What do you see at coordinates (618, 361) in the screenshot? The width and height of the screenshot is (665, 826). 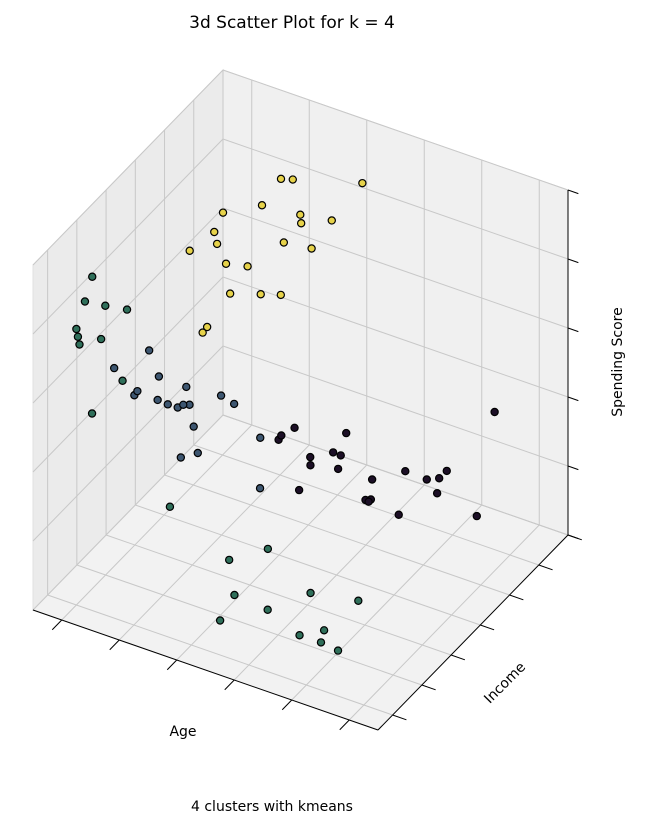 I see `z-axis-label: Spending Score` at bounding box center [618, 361].